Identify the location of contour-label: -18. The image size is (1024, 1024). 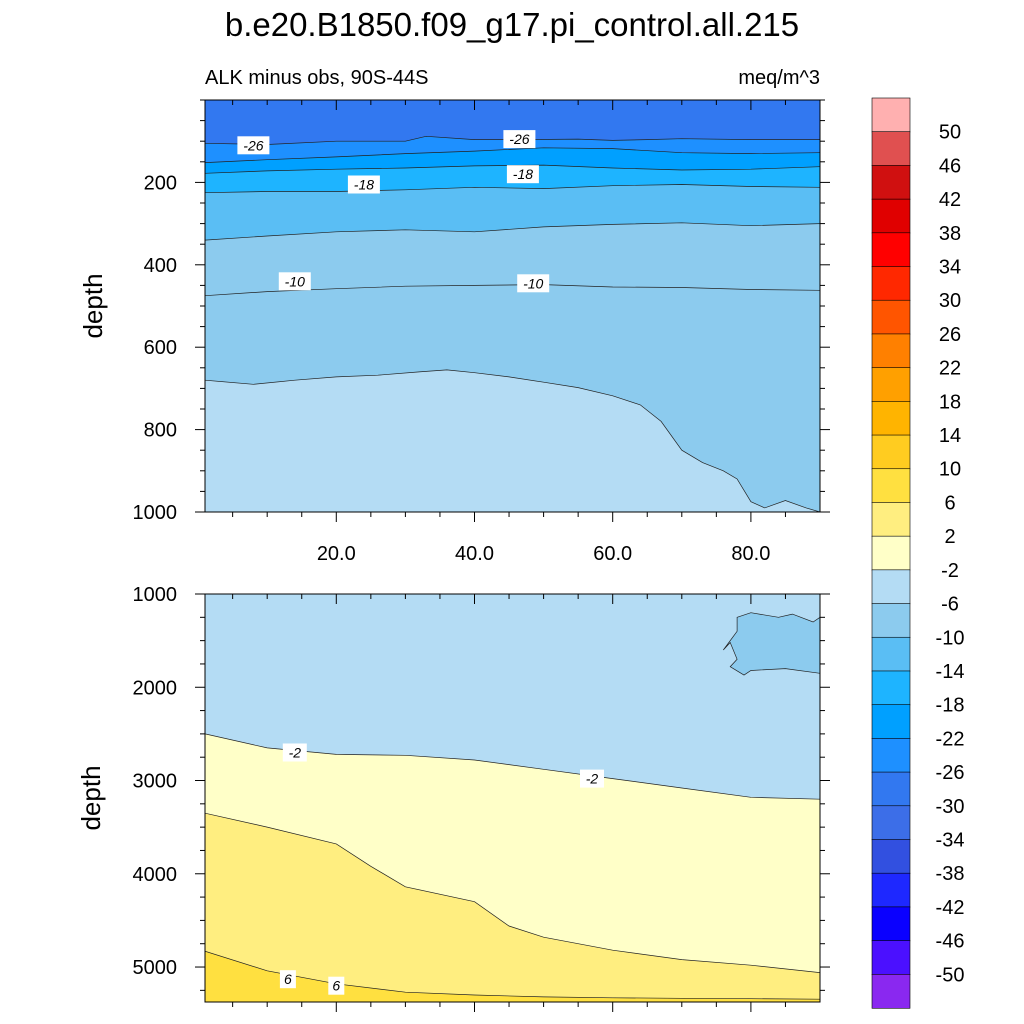
(522, 174).